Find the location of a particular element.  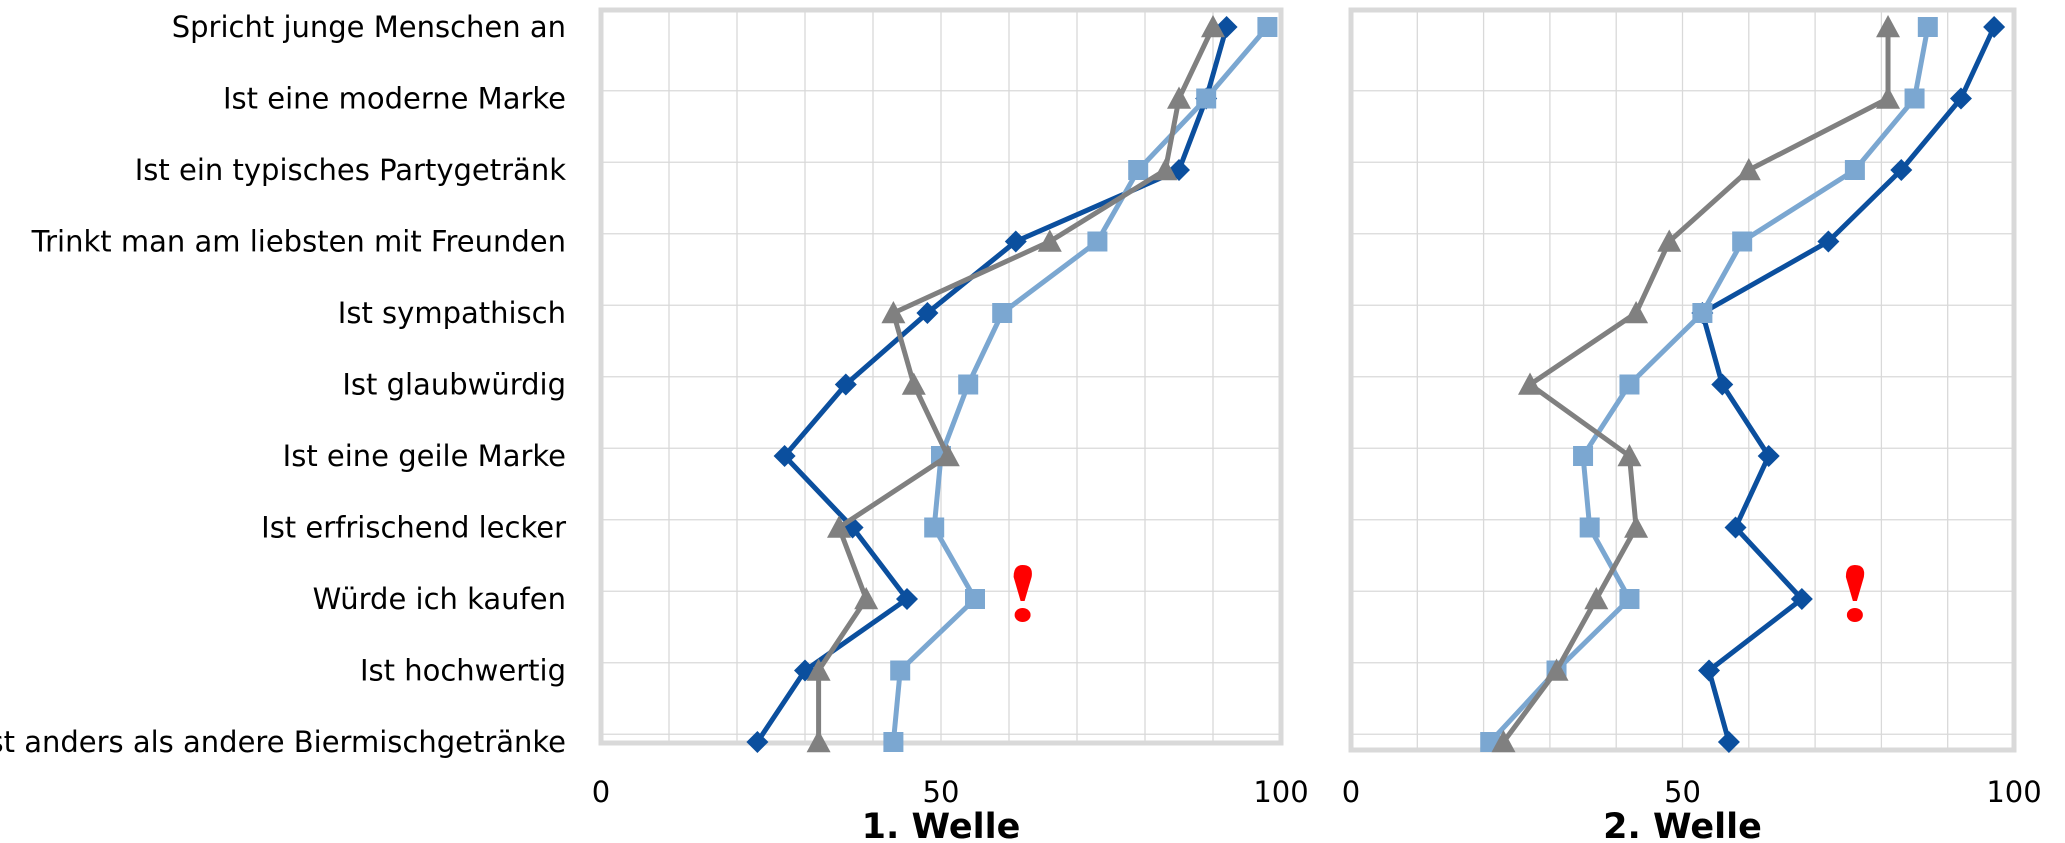

series-line is located at coordinates (1848, 384).